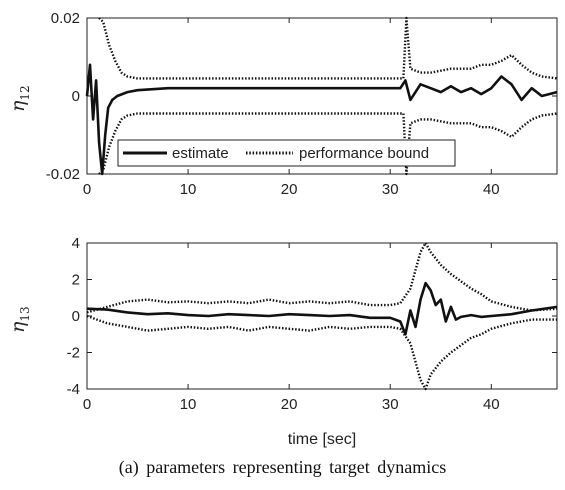 The width and height of the screenshot is (565, 490). Describe the element at coordinates (322, 439) in the screenshot. I see `x-axis-label: time [sec]` at that location.